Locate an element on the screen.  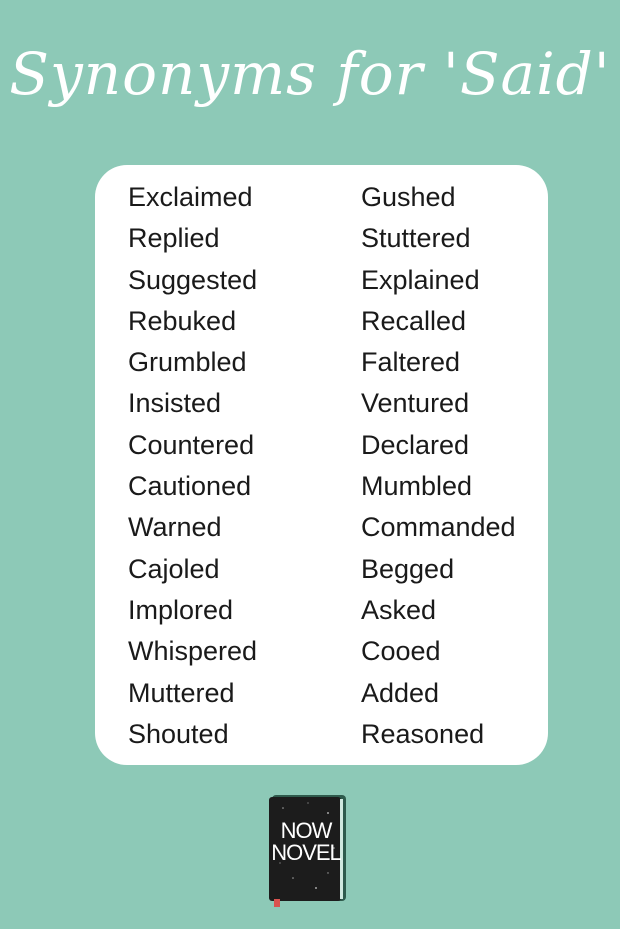
synonym-word: Faltered is located at coordinates (411, 362).